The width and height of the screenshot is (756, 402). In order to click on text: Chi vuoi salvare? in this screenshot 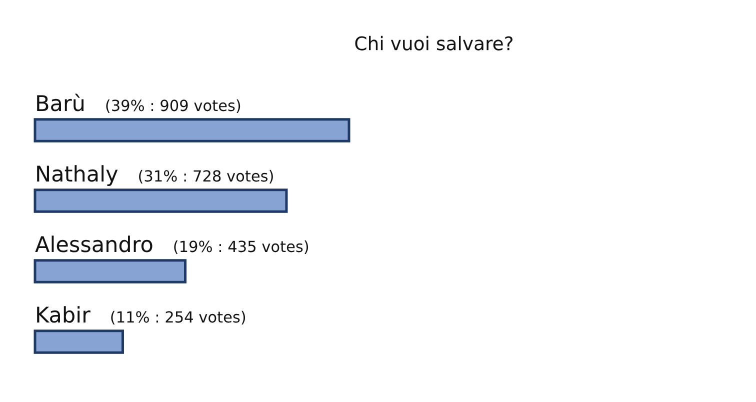, I will do `click(433, 43)`.